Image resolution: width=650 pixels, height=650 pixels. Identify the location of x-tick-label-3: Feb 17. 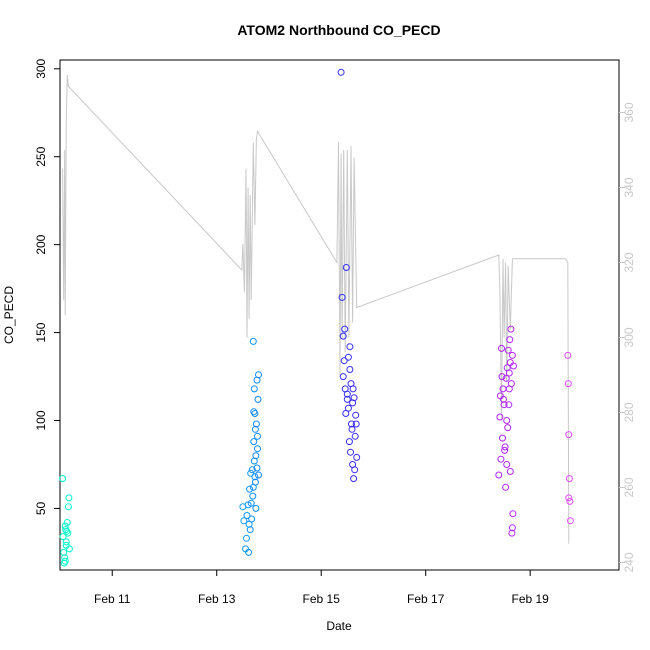
(426, 599).